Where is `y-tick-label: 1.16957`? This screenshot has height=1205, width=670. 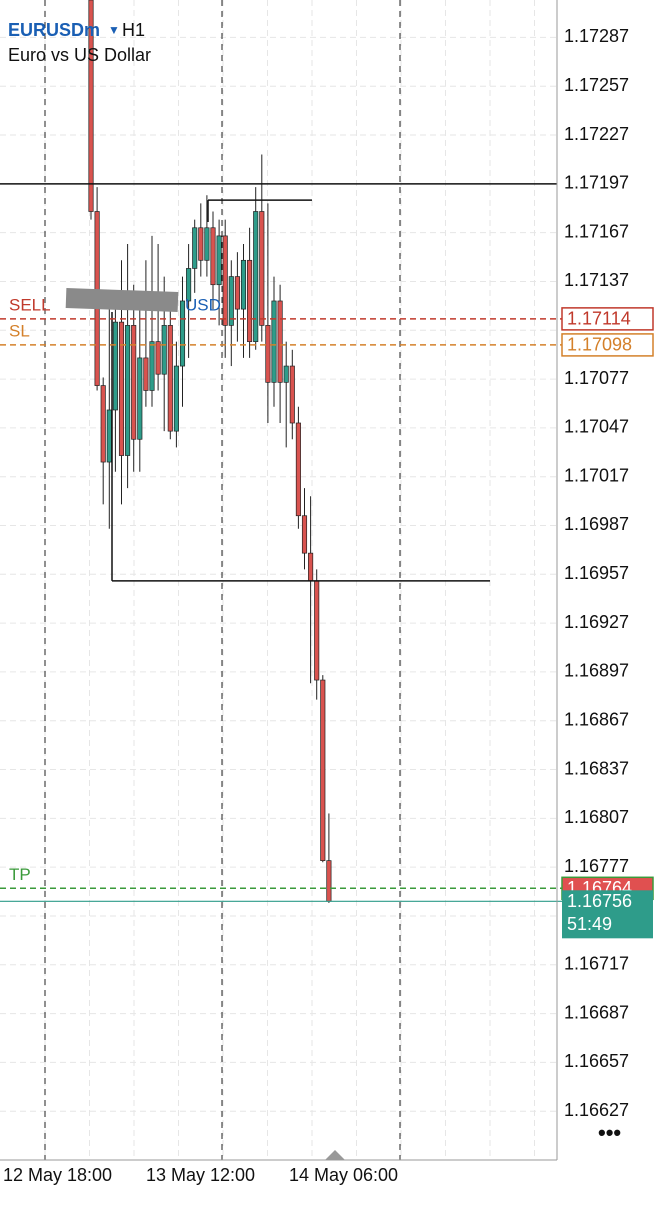 y-tick-label: 1.16957 is located at coordinates (596, 573).